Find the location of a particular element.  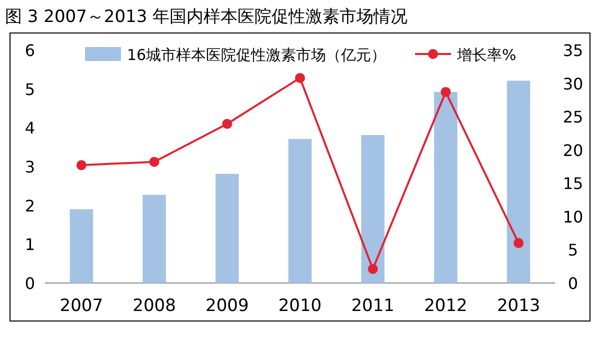

x-tick-label: 2012 is located at coordinates (446, 306).